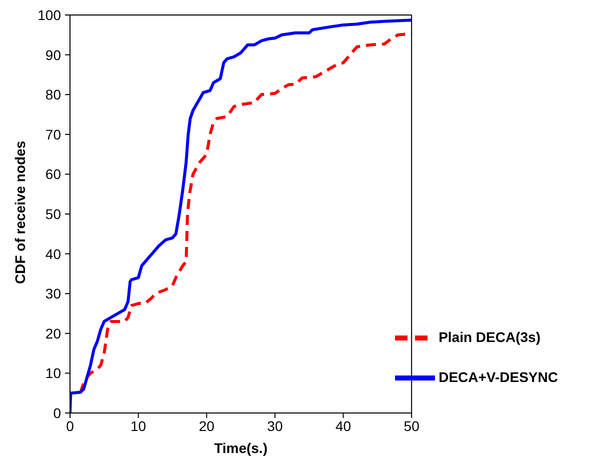 This screenshot has height=471, width=598. Describe the element at coordinates (53, 254) in the screenshot. I see `y-tick-label: 40` at that location.